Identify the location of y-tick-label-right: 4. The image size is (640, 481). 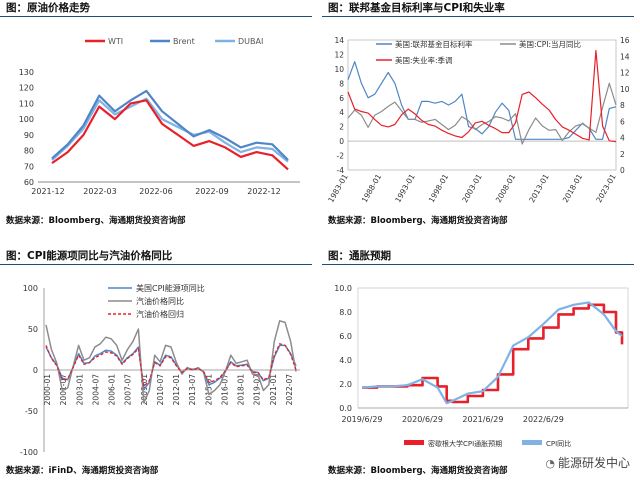
(622, 138).